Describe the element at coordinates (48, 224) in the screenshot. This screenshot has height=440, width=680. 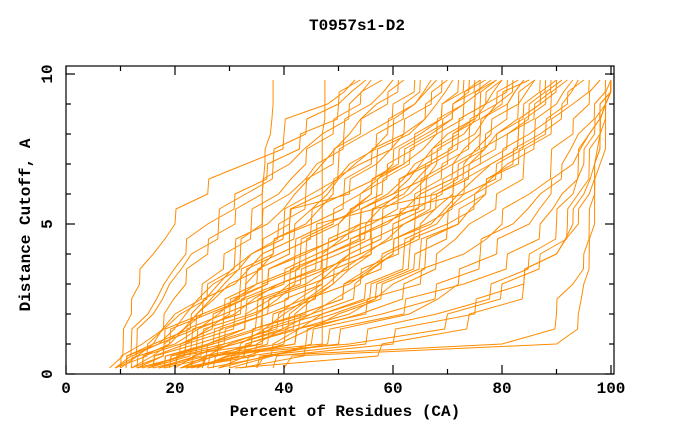
I see `y-tick-label: 5` at that location.